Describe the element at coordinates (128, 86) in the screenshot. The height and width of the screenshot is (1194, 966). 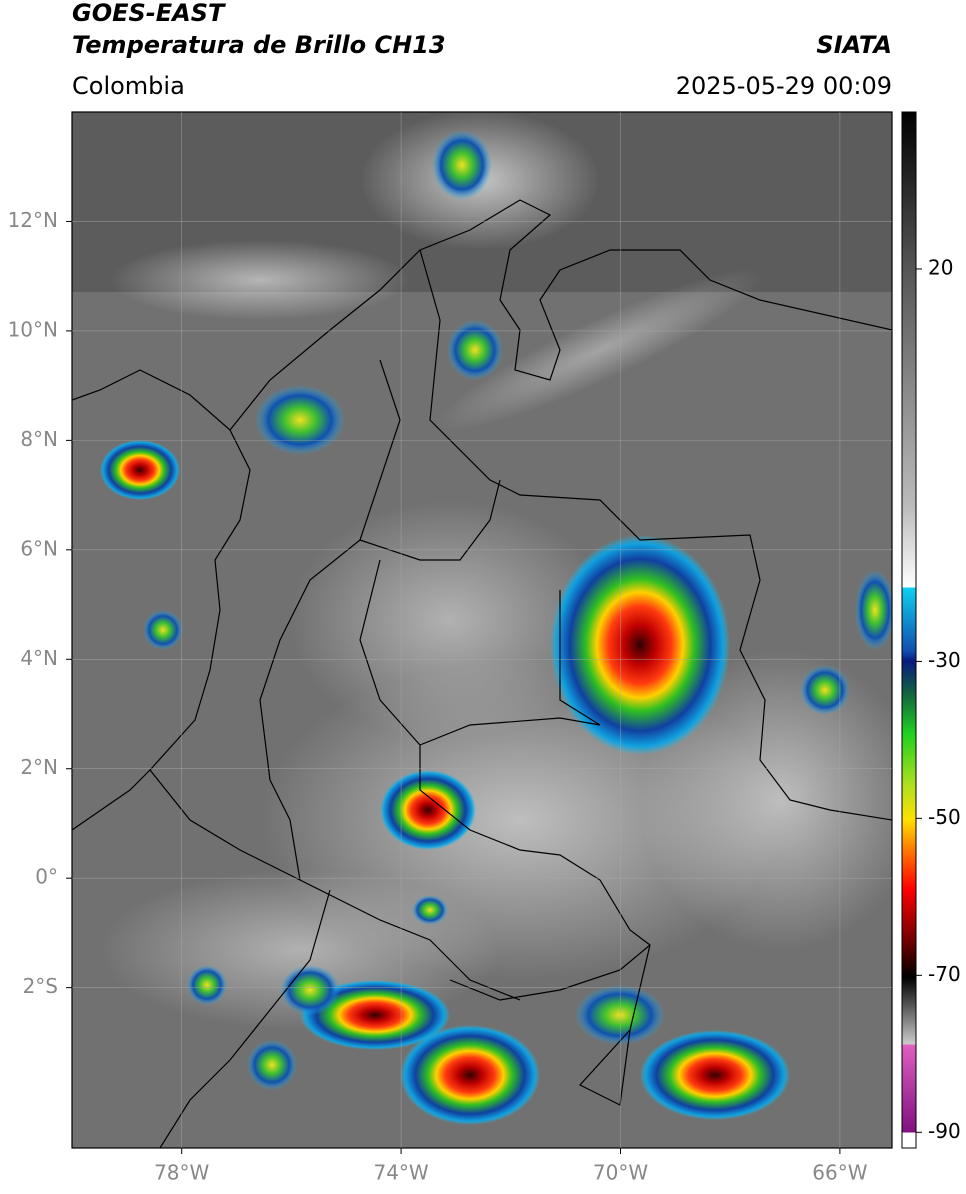
I see `region: Colombia` at that location.